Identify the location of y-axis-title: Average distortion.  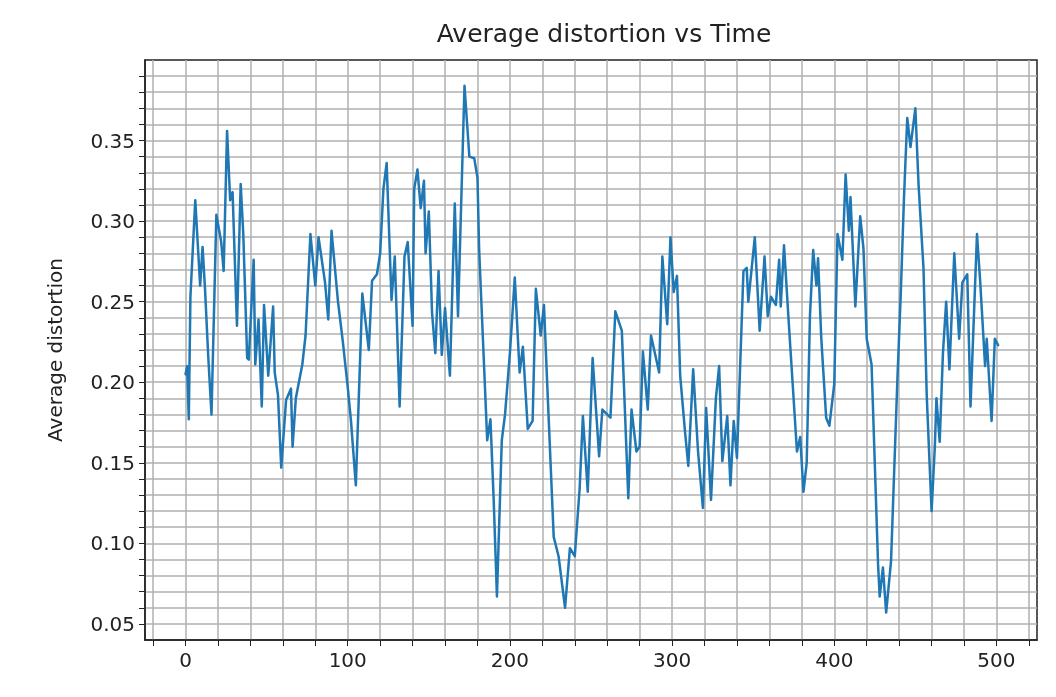
(55, 350).